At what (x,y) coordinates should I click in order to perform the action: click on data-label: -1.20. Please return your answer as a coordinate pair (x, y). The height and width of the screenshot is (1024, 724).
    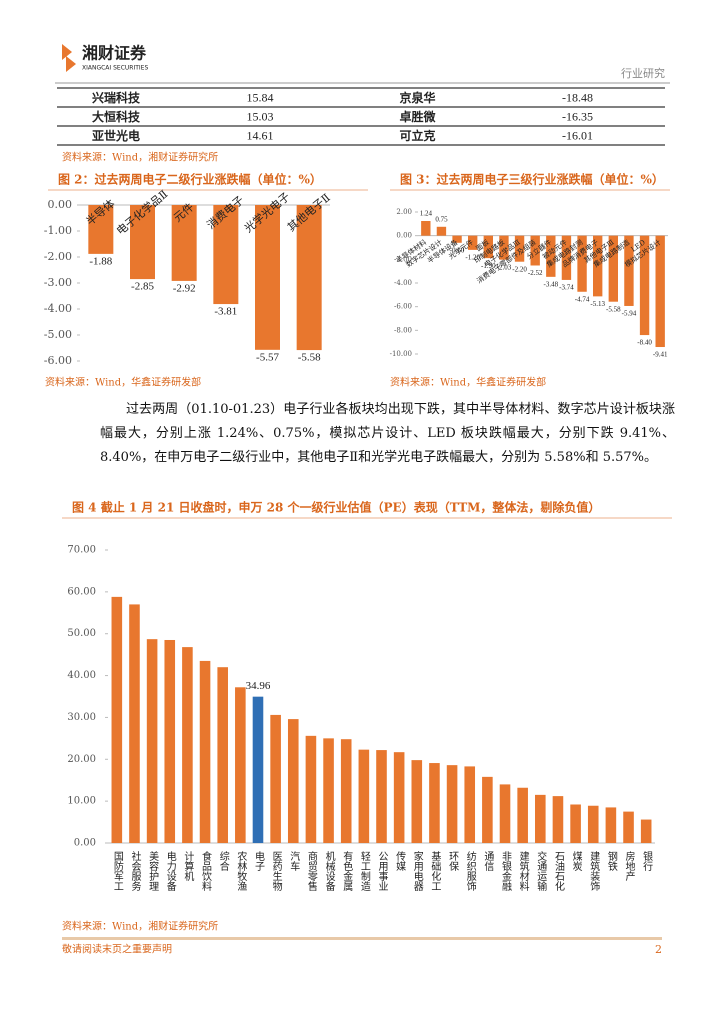
    Looking at the image, I should click on (472, 257).